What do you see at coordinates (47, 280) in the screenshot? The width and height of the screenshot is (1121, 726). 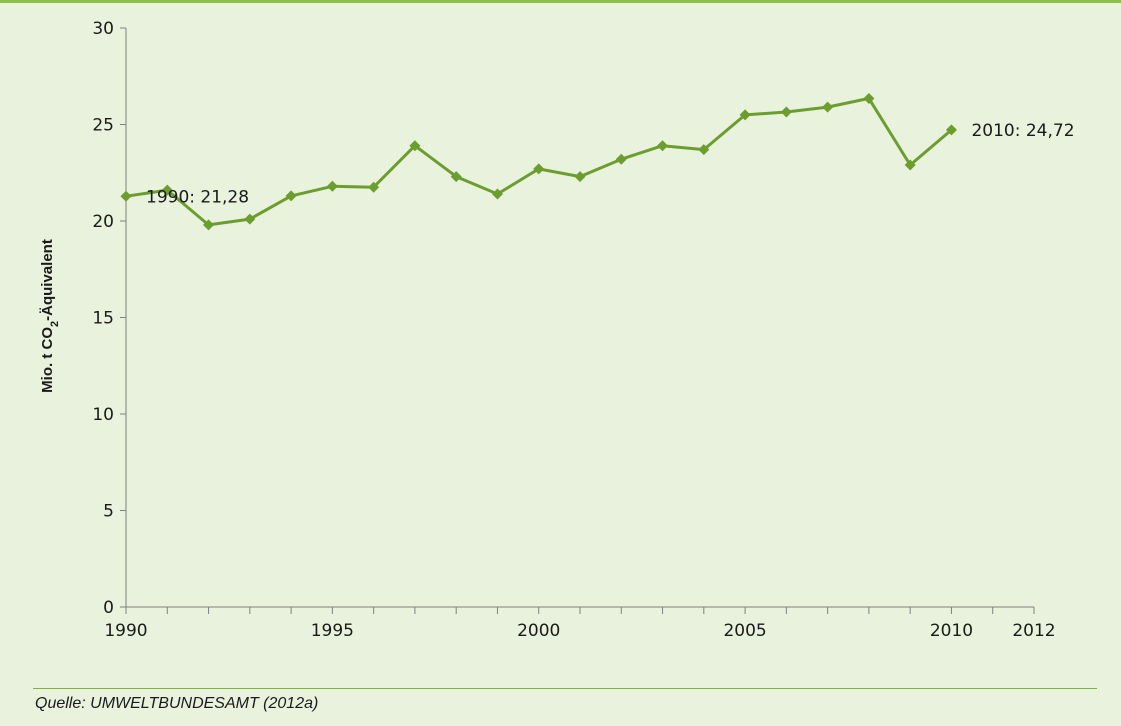 I see `y-axis-label-tail: -Äquivalent` at bounding box center [47, 280].